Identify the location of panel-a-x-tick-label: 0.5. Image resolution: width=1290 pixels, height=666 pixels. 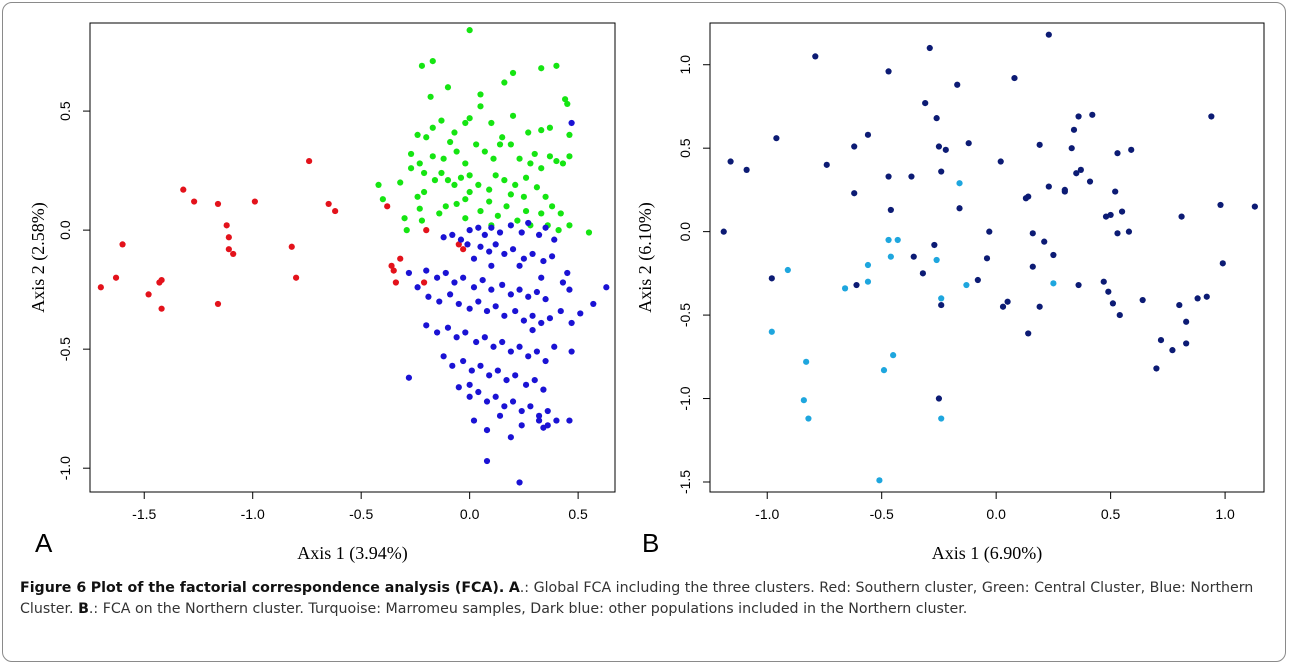
(578, 514).